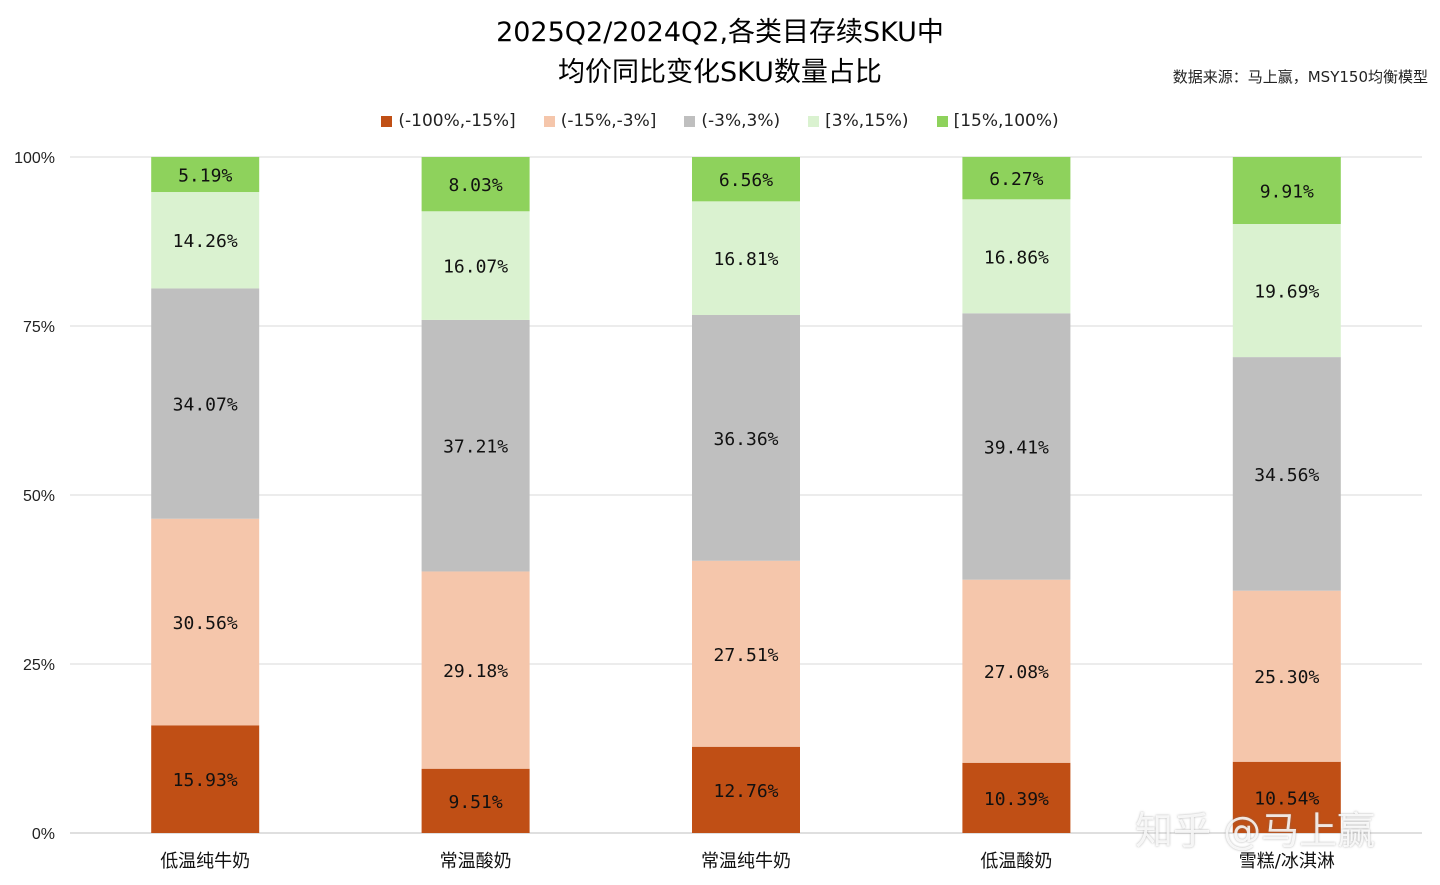  I want to click on y-tick-label: 75%, so click(39, 327).